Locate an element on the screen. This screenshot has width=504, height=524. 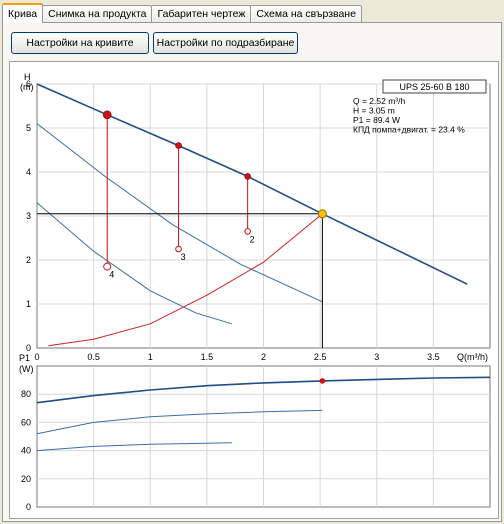
head-y-tick-label: 5 is located at coordinates (28, 128).